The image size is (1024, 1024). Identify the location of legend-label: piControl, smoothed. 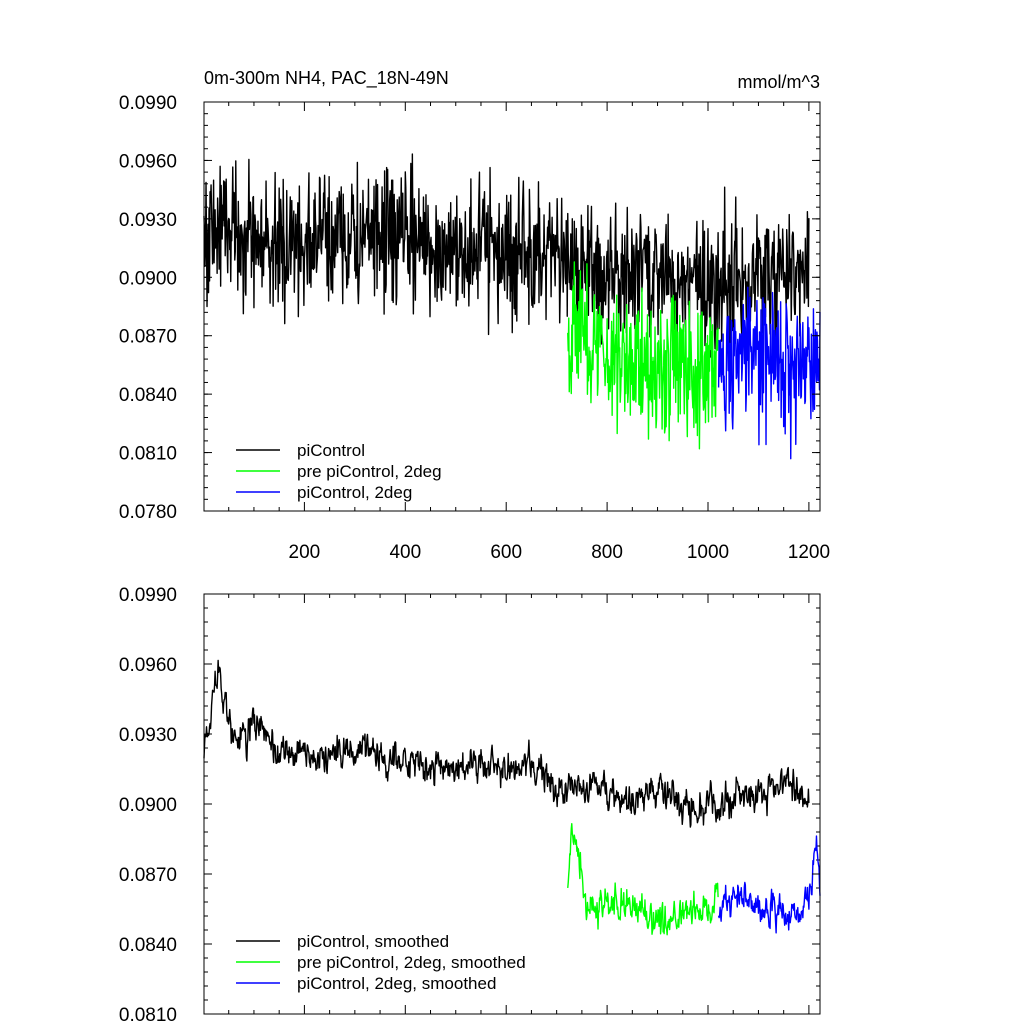
(373, 941).